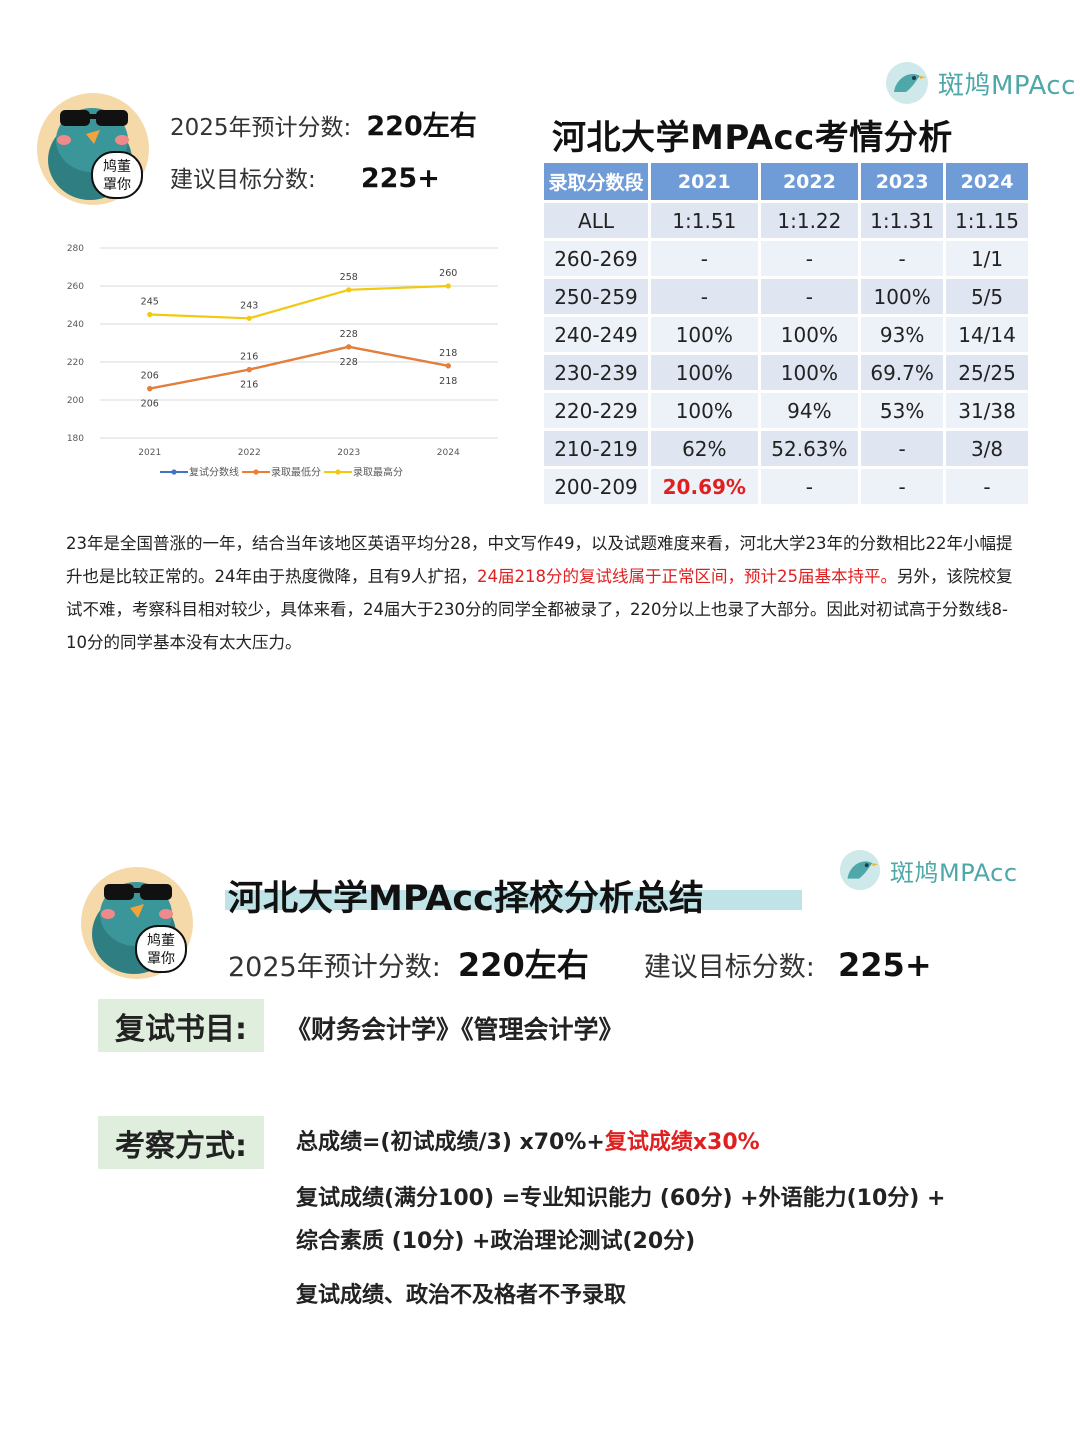  What do you see at coordinates (596, 220) in the screenshot?
I see `table-cell: ALL` at bounding box center [596, 220].